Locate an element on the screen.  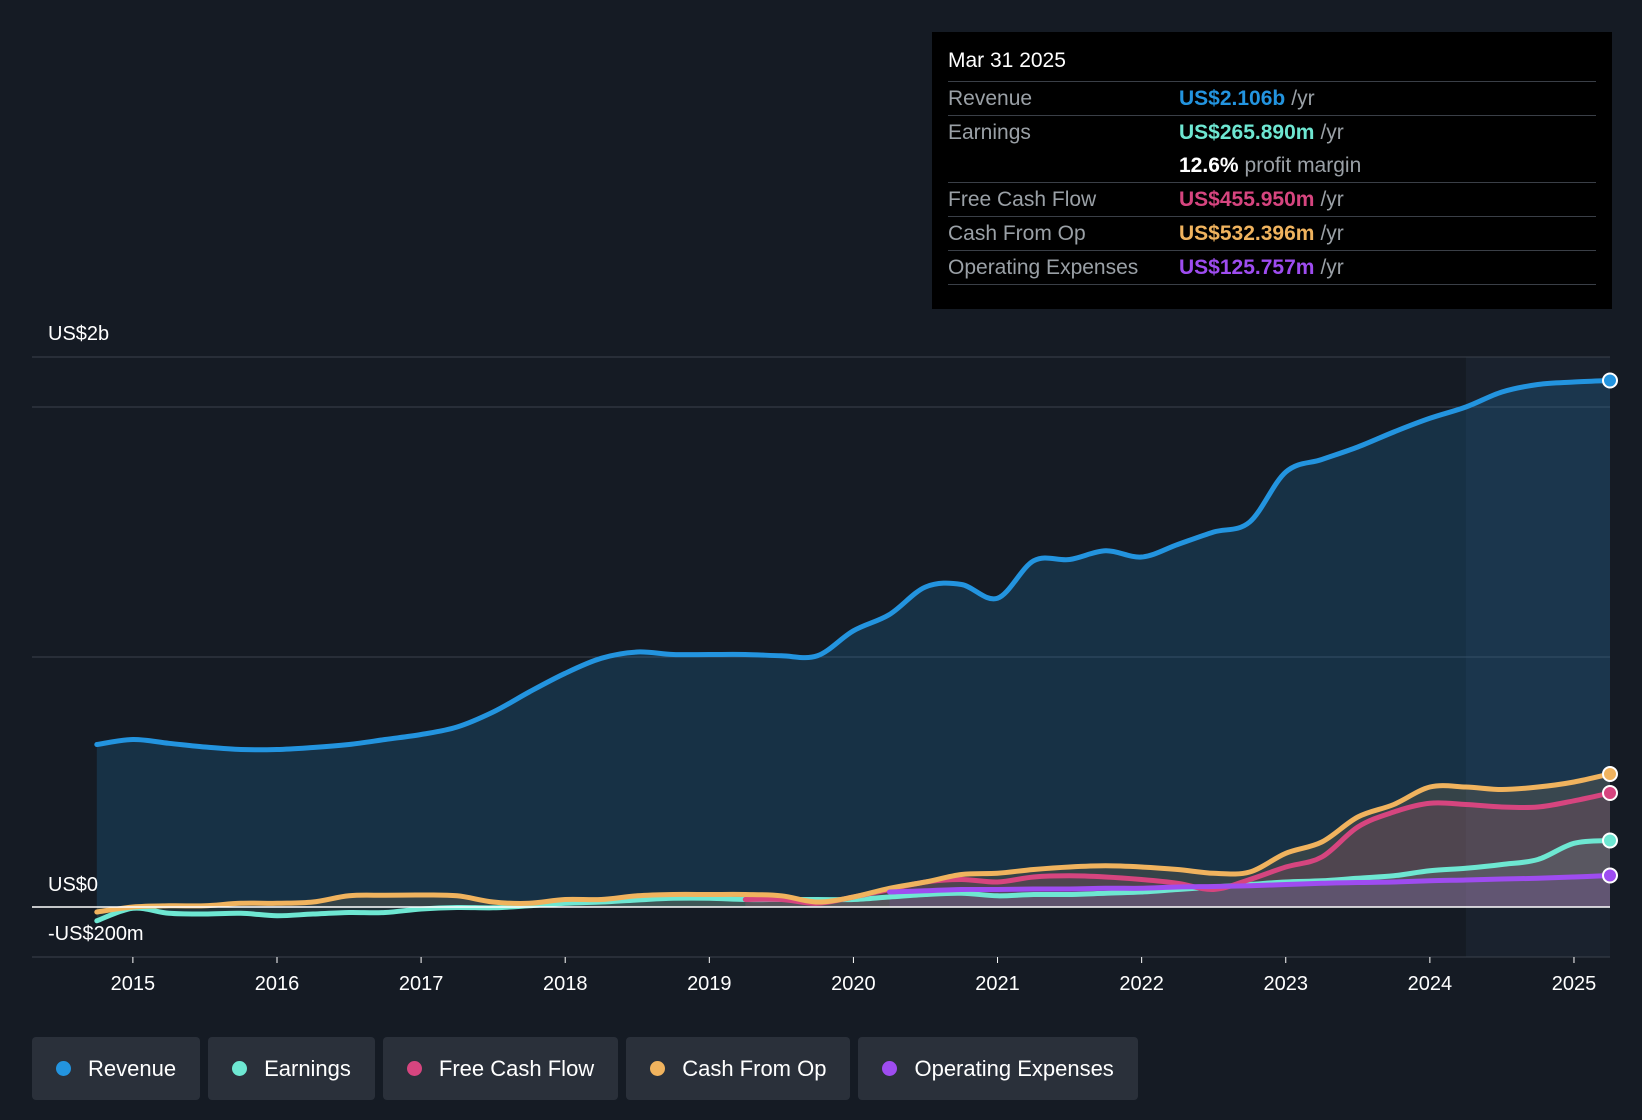
tooltip-label: Cash From Op is located at coordinates (1017, 233).